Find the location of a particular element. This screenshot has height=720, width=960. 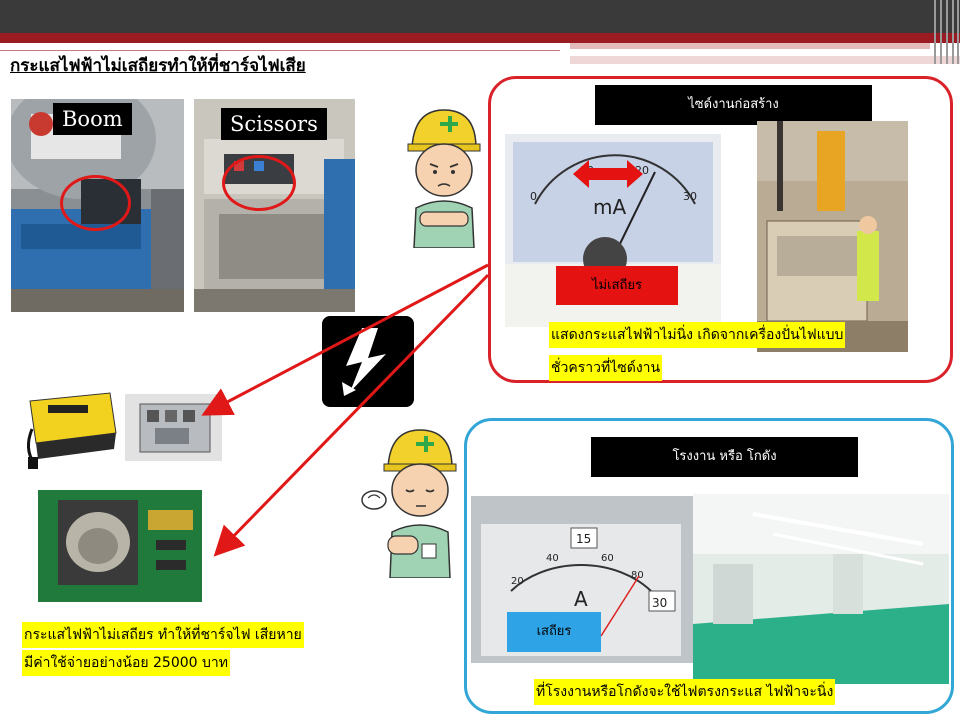

boom-highlight-circle is located at coordinates (95, 203).